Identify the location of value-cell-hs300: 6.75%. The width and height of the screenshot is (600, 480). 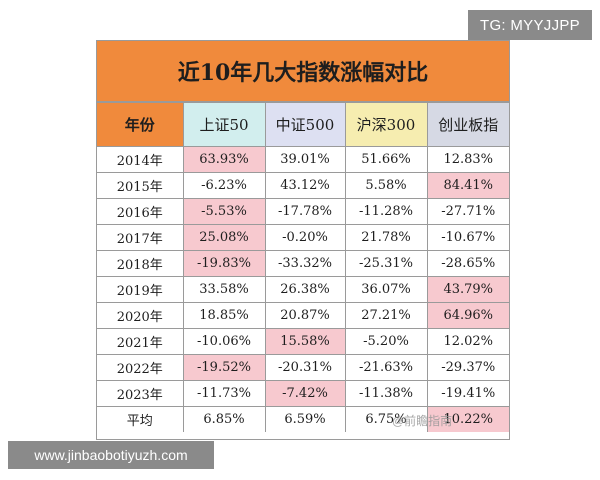
(386, 419).